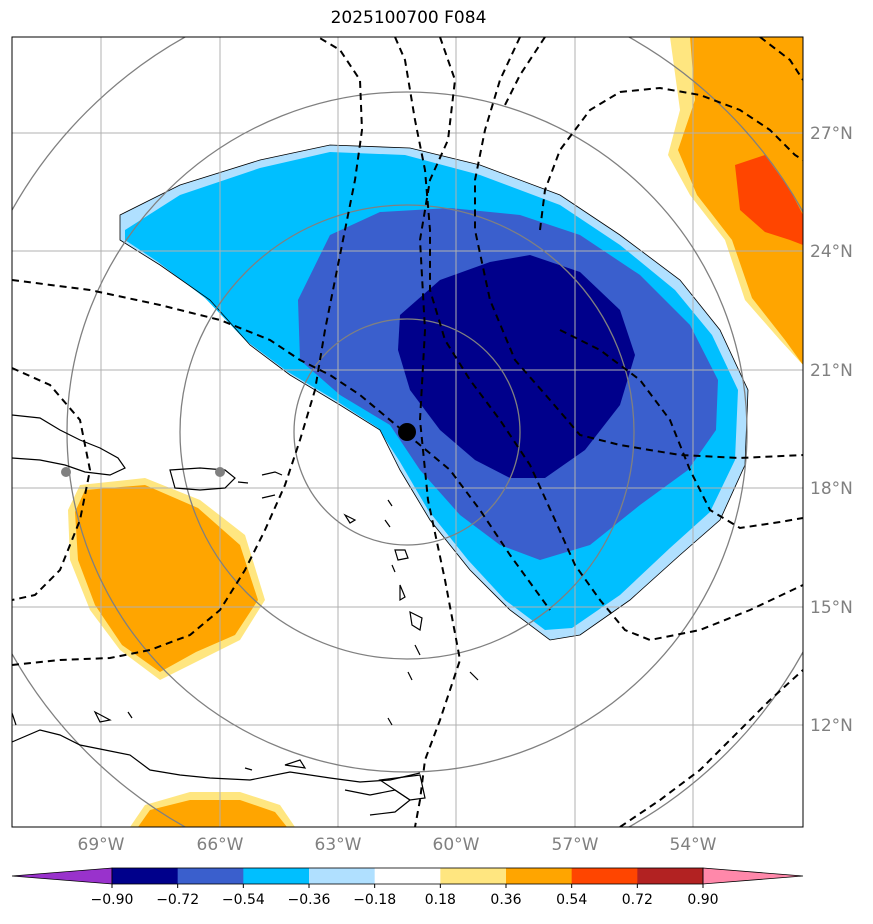 Image resolution: width=873 pixels, height=924 pixels. What do you see at coordinates (702, 900) in the screenshot?
I see `colorbar-tick-label: 0.90` at bounding box center [702, 900].